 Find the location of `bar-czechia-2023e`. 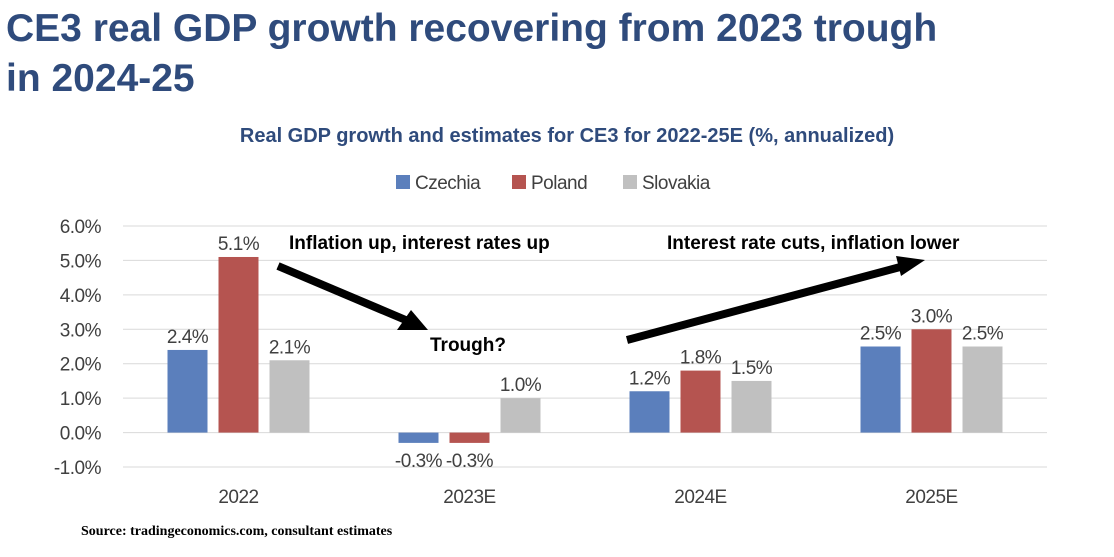

bar-czechia-2023e is located at coordinates (418, 437).